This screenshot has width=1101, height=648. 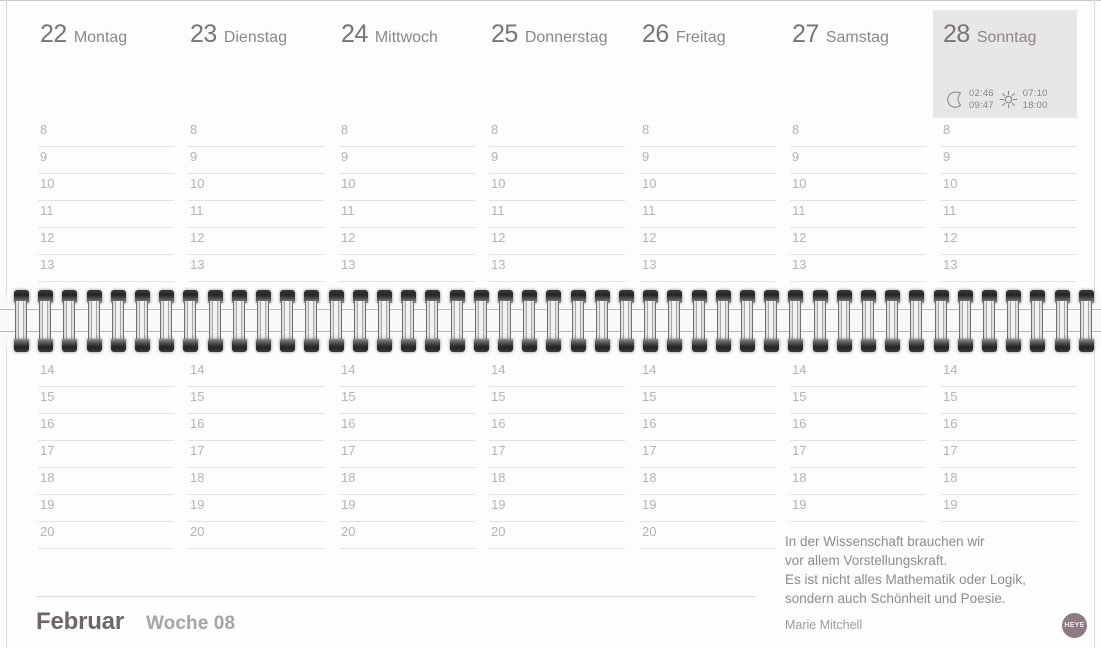 What do you see at coordinates (191, 345) in the screenshot?
I see `binding-loop-bottom` at bounding box center [191, 345].